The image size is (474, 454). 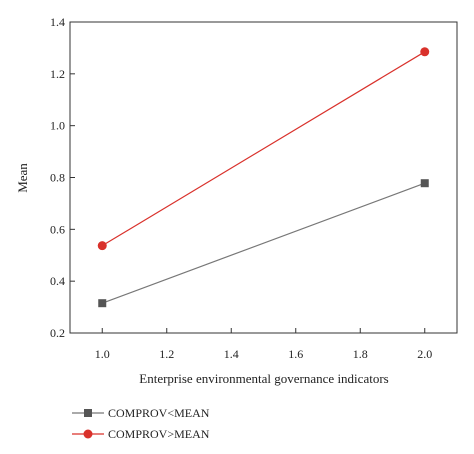 I want to click on y-tick-label: 1.0, so click(x=57, y=126).